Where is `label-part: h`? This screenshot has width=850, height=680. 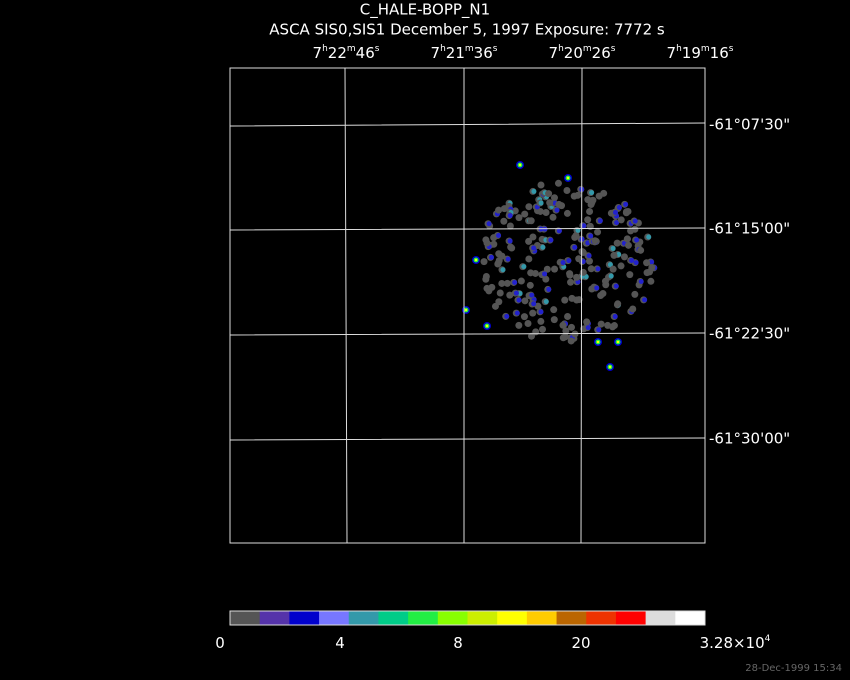 label-part: h is located at coordinates (443, 49).